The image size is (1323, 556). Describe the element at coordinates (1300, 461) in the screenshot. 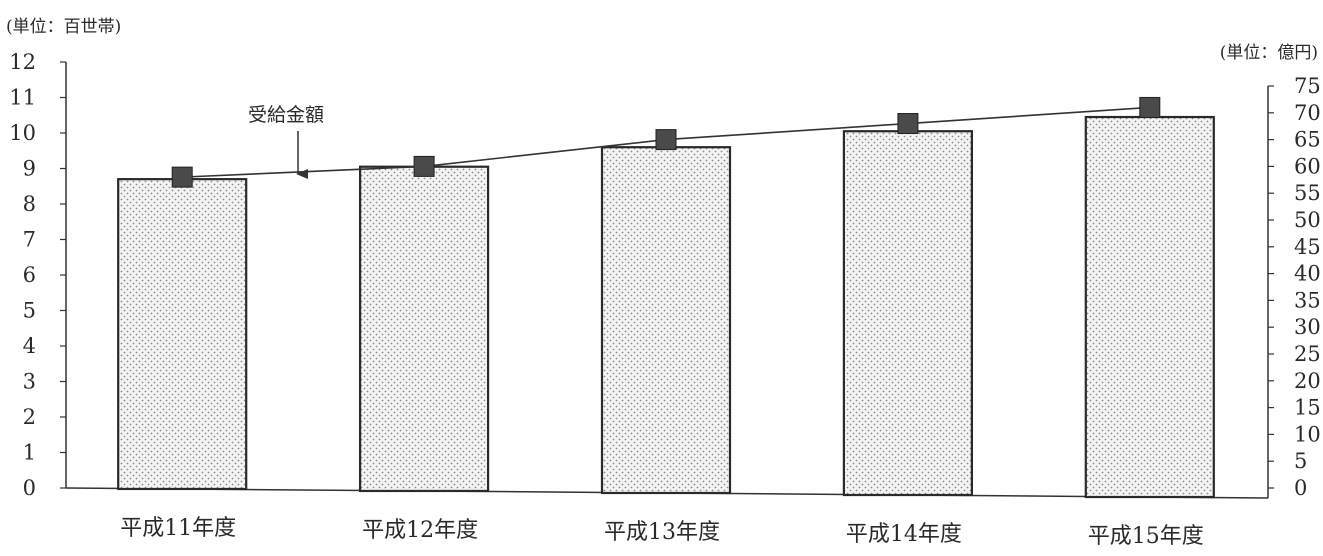

I see `right-tick-label: 5` at that location.